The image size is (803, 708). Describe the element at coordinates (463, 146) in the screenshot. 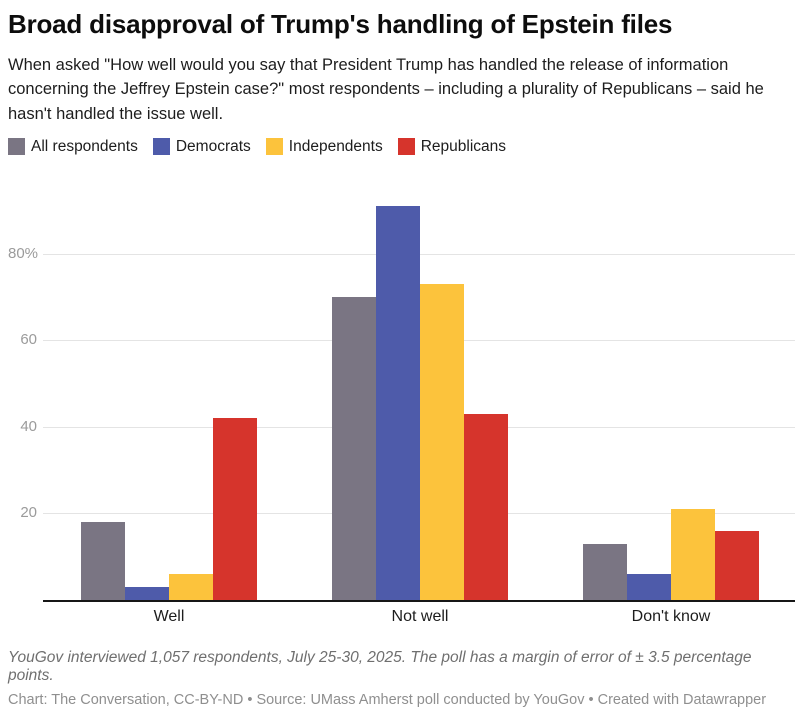

I see `legend-label: Republicans` at that location.